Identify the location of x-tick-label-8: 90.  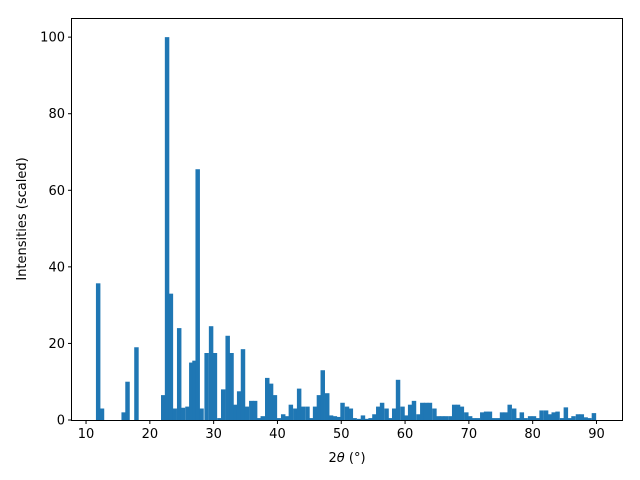
(596, 434).